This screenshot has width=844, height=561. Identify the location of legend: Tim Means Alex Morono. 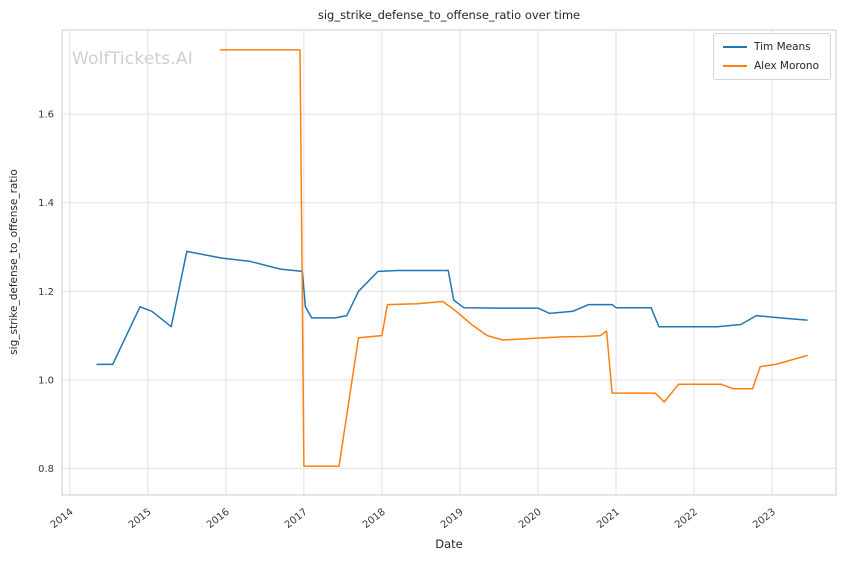
(772, 56).